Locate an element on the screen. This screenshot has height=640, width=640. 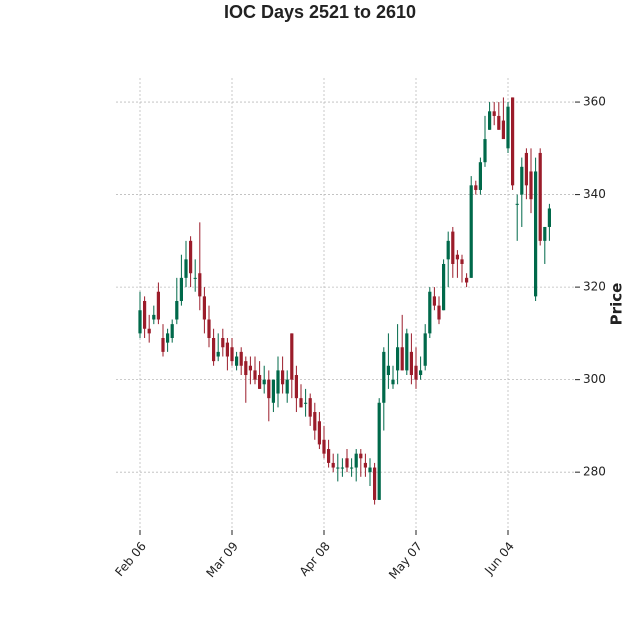
x-tick-label: Jun 04 is located at coordinates (499, 558).